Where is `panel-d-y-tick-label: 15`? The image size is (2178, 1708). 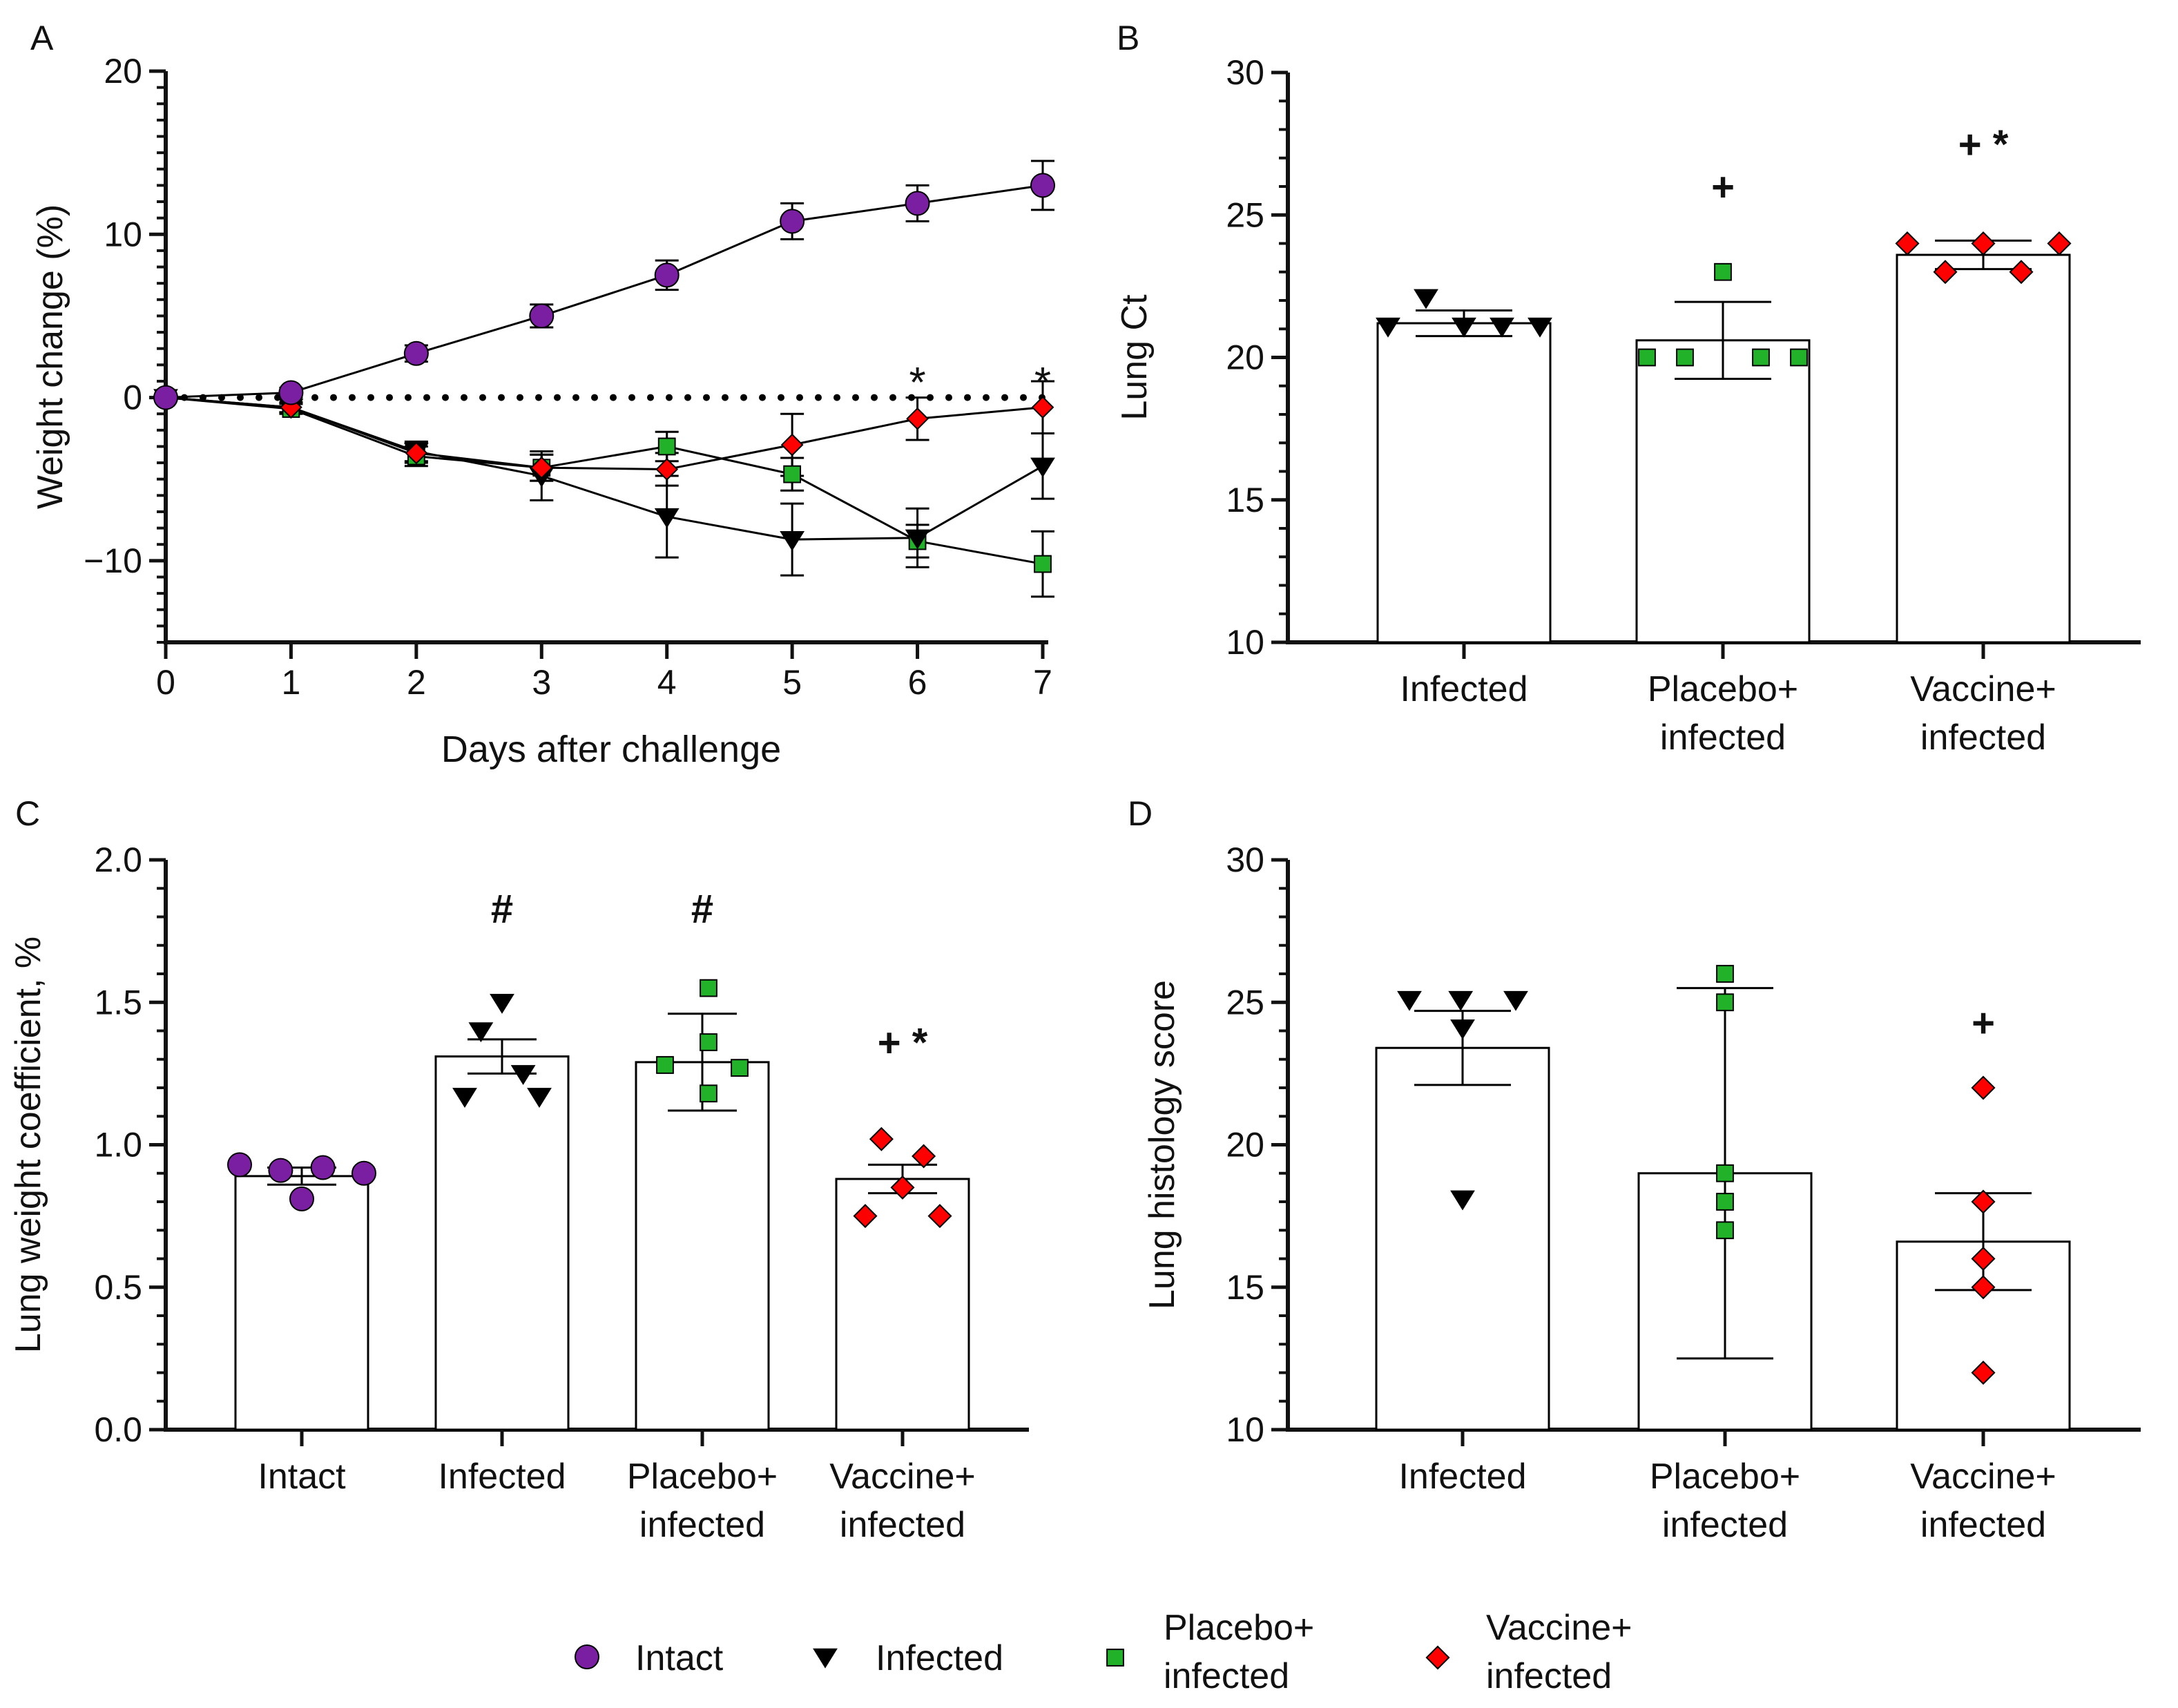 panel-d-y-tick-label: 15 is located at coordinates (1245, 1288).